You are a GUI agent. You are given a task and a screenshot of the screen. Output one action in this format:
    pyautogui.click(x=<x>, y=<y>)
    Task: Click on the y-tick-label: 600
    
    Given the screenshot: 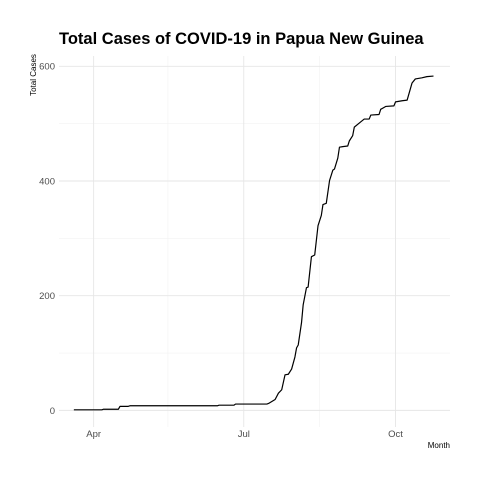 What is the action you would take?
    pyautogui.click(x=47, y=67)
    